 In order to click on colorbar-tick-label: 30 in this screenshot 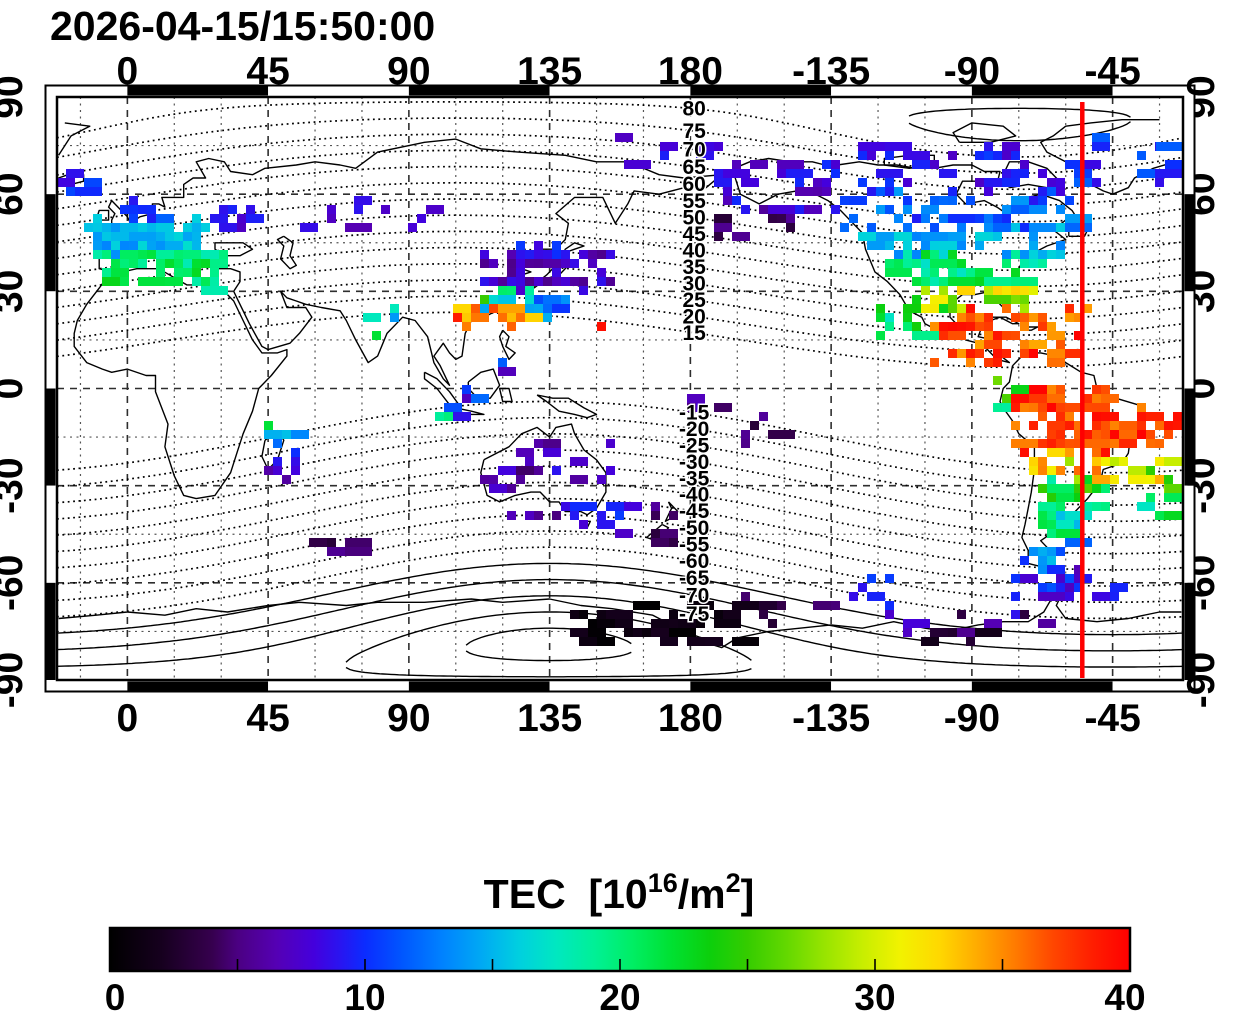, I will do `click(874, 997)`.